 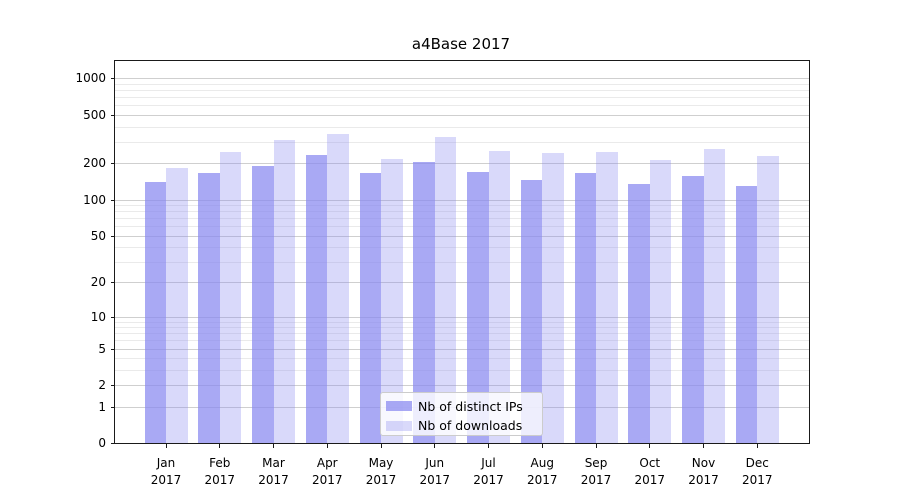 I want to click on bar-jan-distinct-ips, so click(x=155, y=313).